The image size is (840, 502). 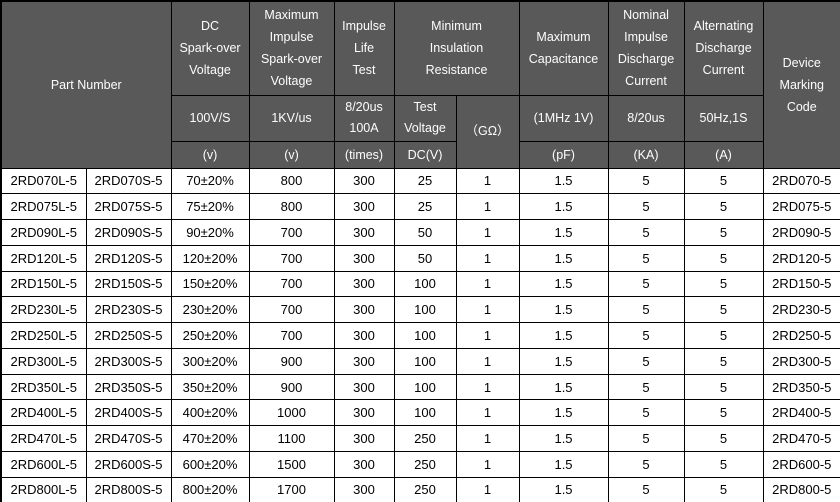 I want to click on cell-dc-spark-over-voltage: 230±20%, so click(x=210, y=310).